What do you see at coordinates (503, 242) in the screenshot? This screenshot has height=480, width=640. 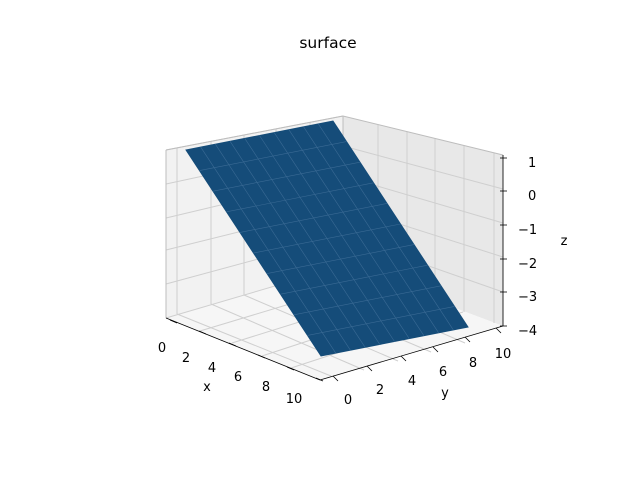 I see `z-axis-ticks` at bounding box center [503, 242].